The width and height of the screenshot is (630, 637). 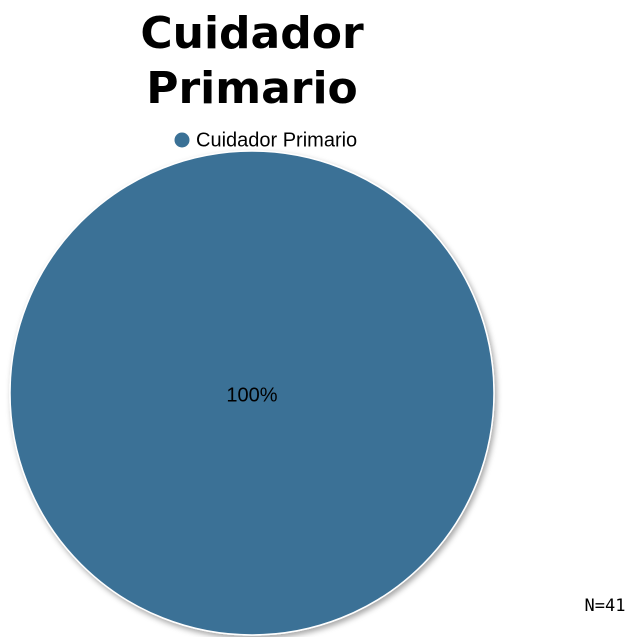 What do you see at coordinates (252, 61) in the screenshot?
I see `chart-title: Cuidador Primario` at bounding box center [252, 61].